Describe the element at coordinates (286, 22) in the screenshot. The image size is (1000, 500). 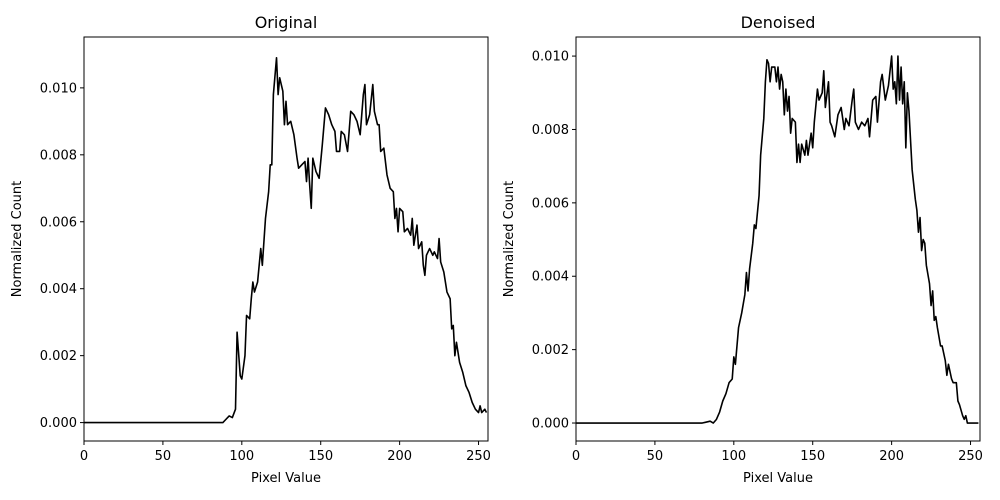
I see `chart-title: Original` at that location.